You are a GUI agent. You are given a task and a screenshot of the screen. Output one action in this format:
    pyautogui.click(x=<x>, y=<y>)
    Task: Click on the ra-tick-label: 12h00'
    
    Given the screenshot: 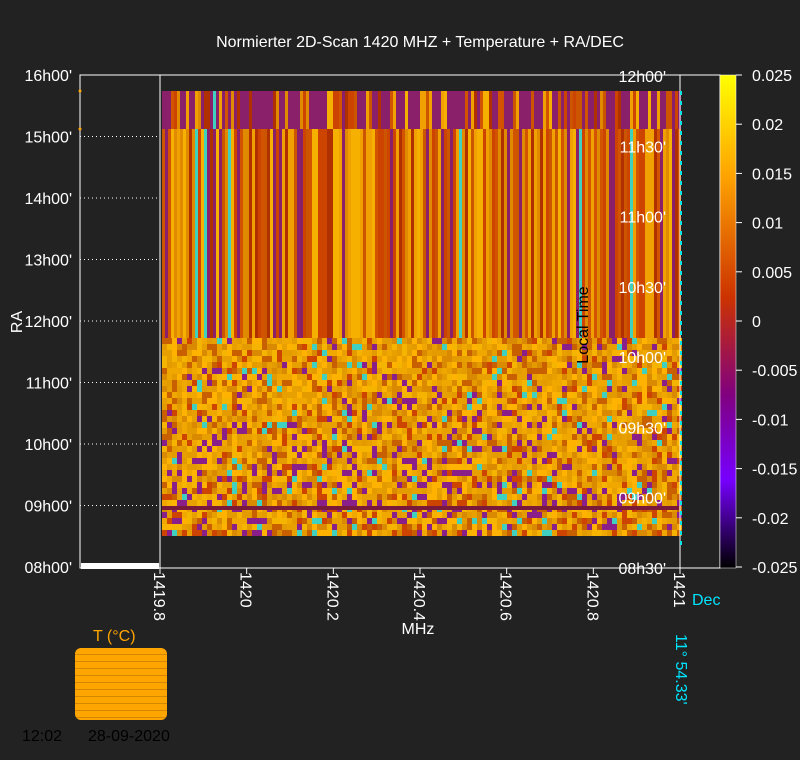 What is the action you would take?
    pyautogui.click(x=48, y=322)
    